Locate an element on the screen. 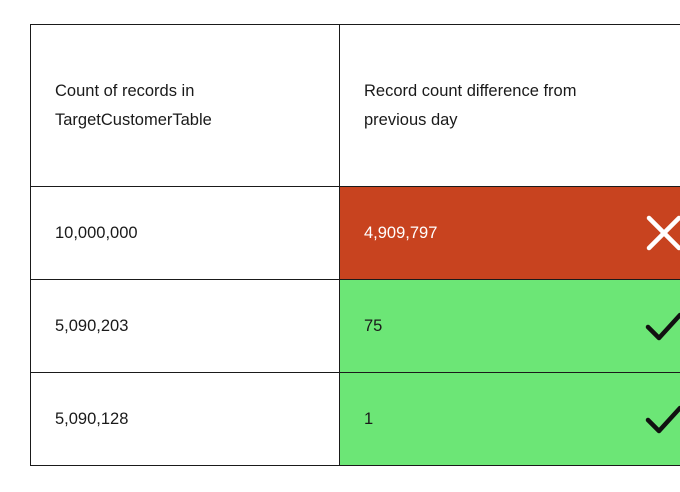 The height and width of the screenshot is (492, 680). record-count-value: 10,000,000 is located at coordinates (96, 232).